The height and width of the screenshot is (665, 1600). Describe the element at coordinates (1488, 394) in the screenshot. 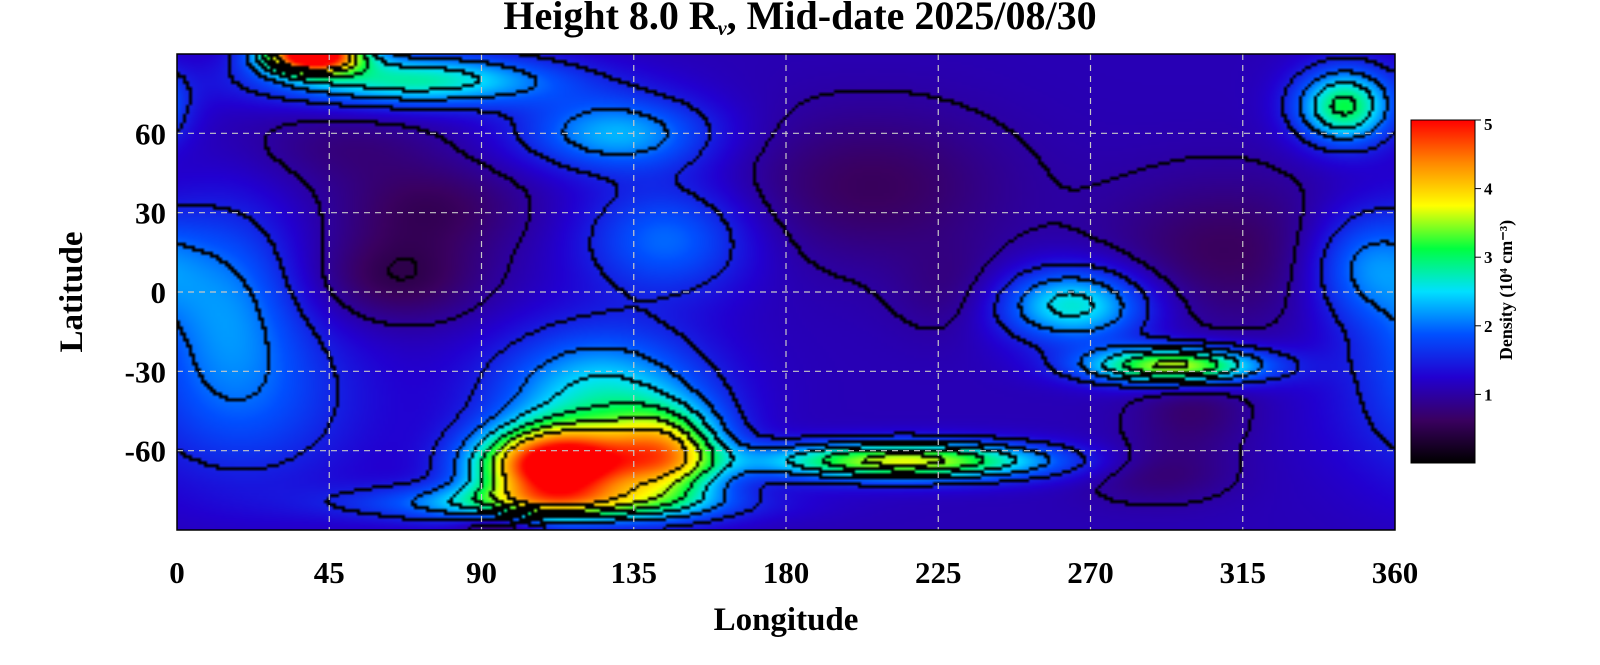

I see `colorbar-tick-label: 1` at that location.